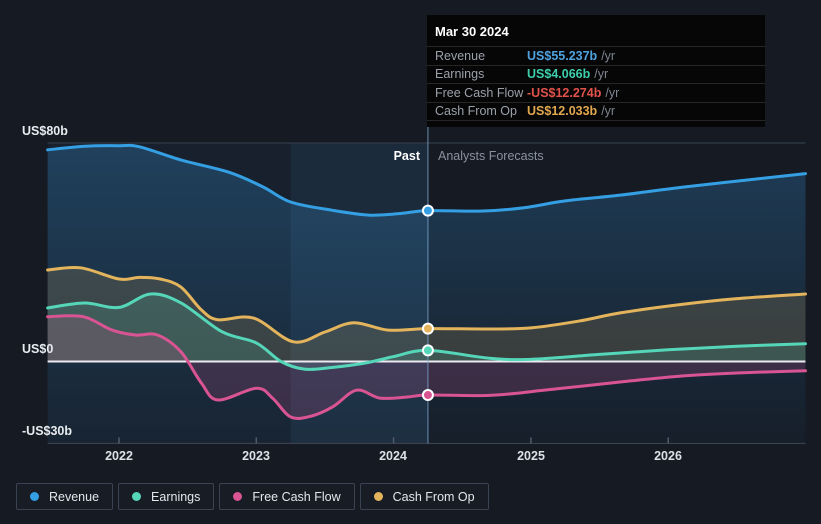  What do you see at coordinates (119, 456) in the screenshot?
I see `x-axis-label-2022: 2022` at bounding box center [119, 456].